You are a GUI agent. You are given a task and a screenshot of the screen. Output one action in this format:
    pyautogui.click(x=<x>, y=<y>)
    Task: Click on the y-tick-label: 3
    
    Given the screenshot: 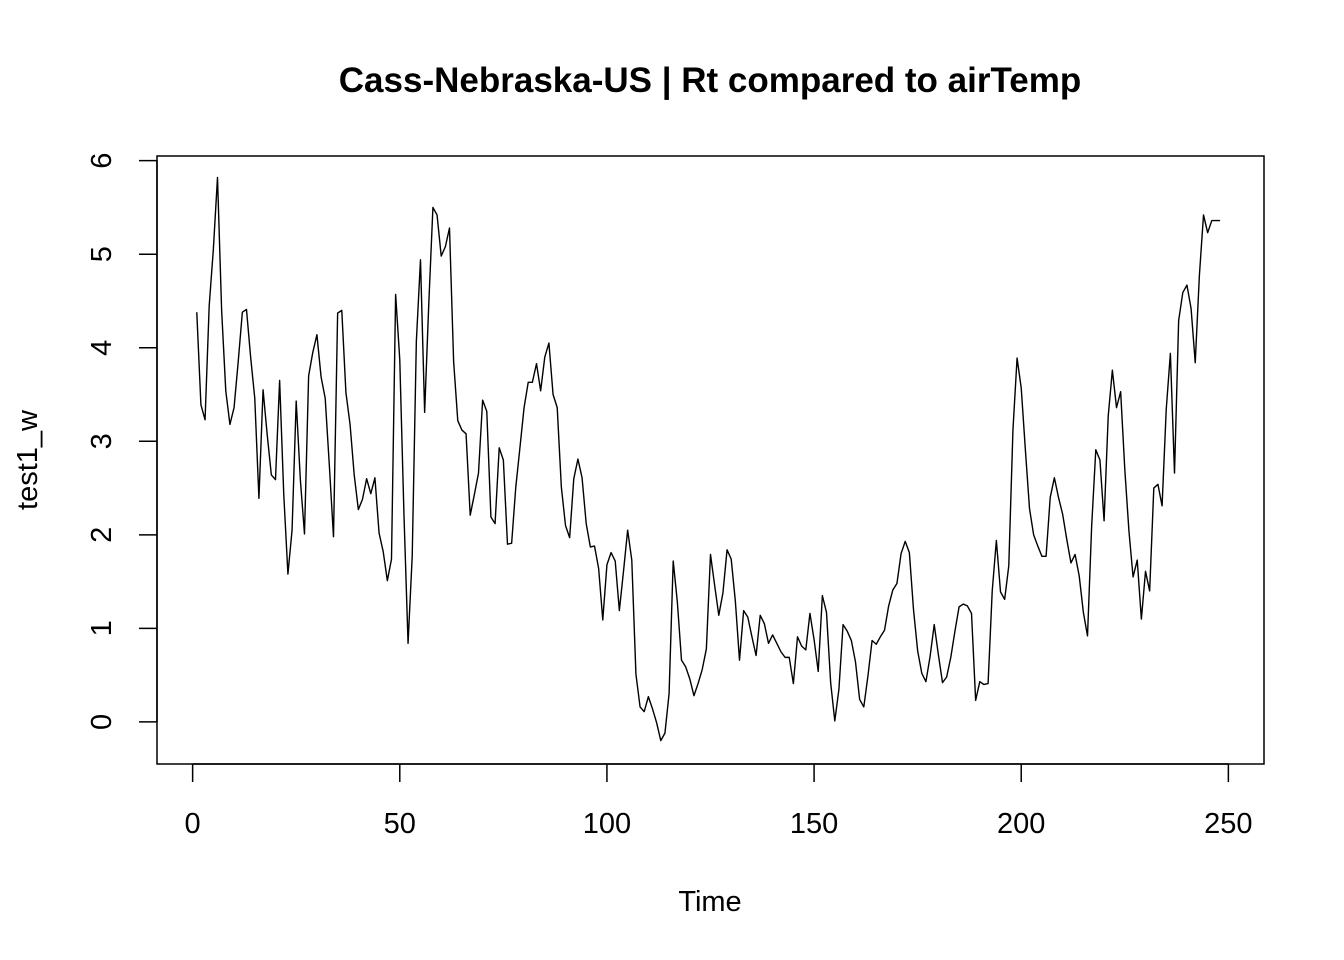 What is the action you would take?
    pyautogui.click(x=102, y=441)
    